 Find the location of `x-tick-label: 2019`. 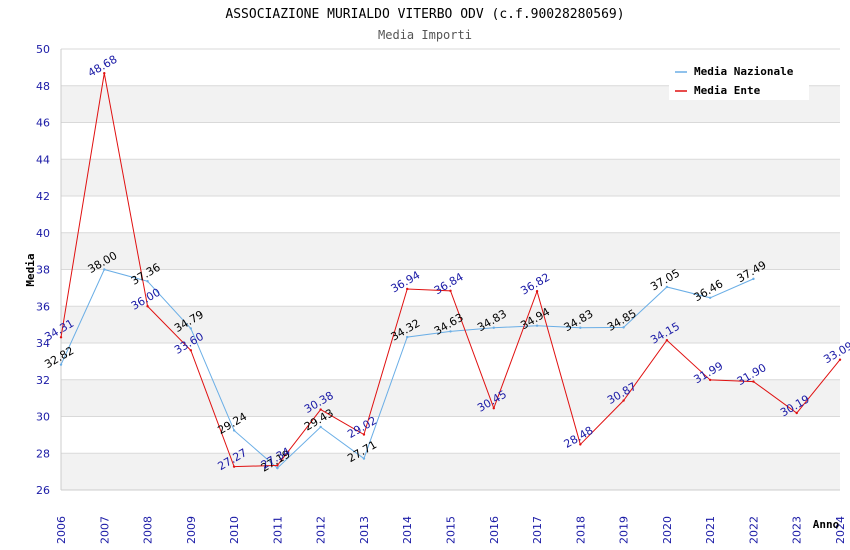

x-tick-label: 2019 is located at coordinates (624, 530).